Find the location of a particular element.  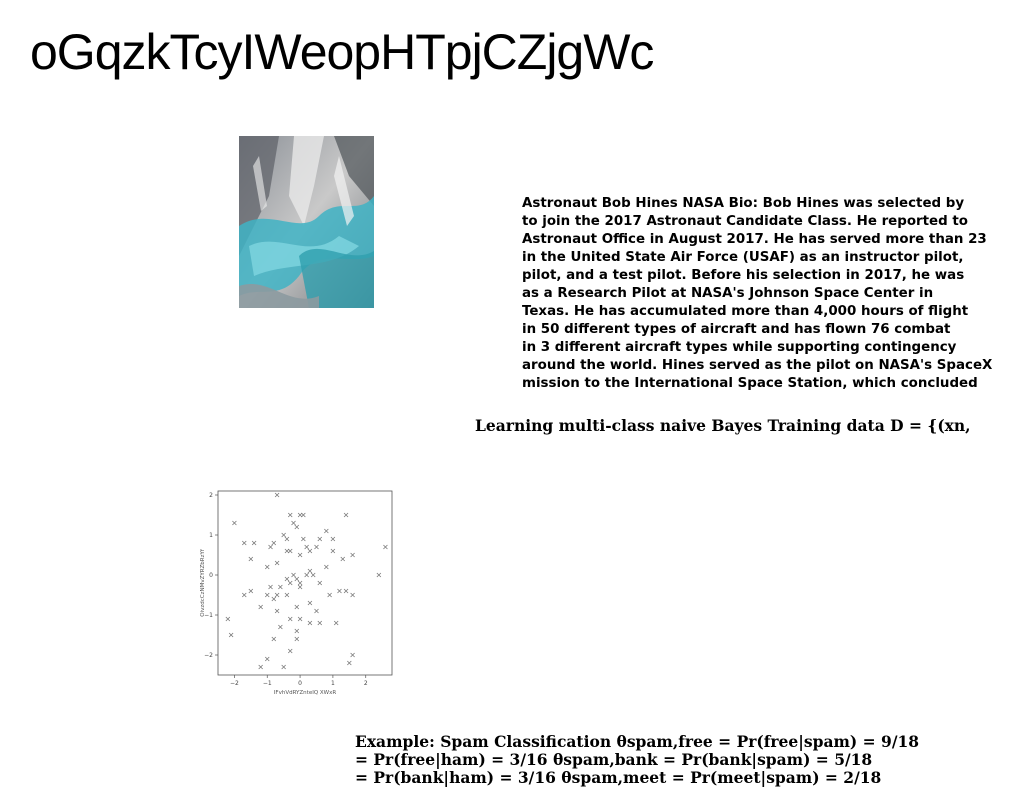

texture-photo is located at coordinates (306, 222).